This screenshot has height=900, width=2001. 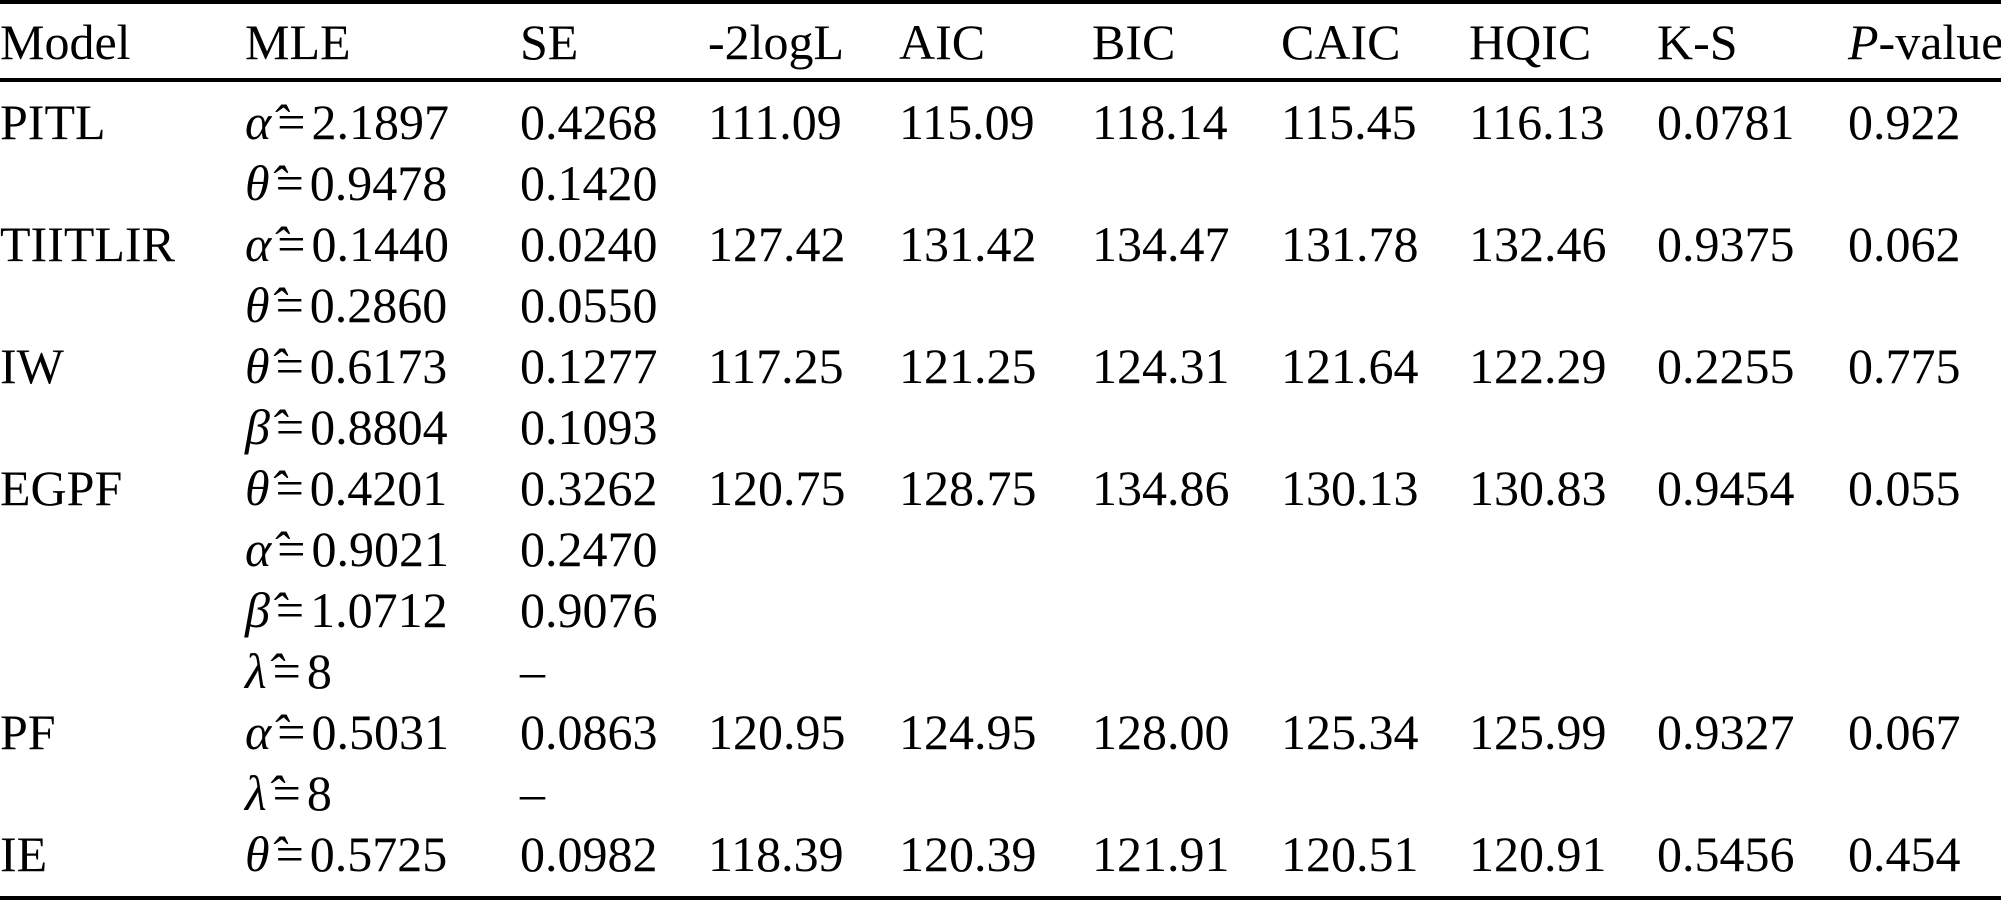 I want to click on hqic-value: 120.91, so click(x=1538, y=854).